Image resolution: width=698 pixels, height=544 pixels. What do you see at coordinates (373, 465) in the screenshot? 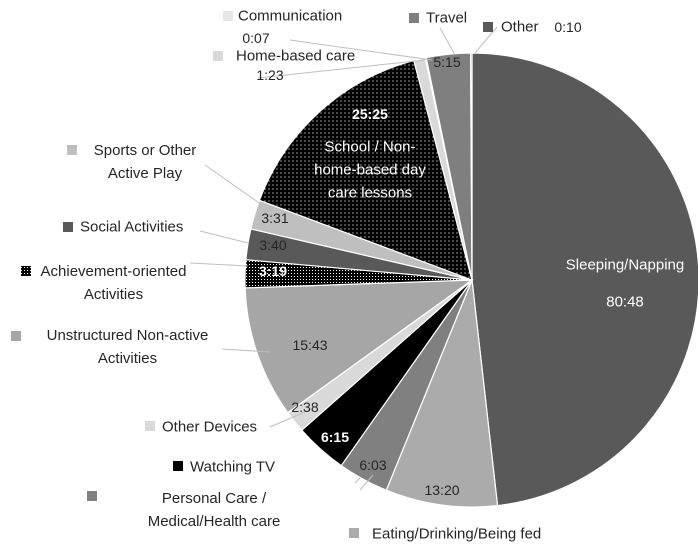
I see `value-label: 6:03` at bounding box center [373, 465].